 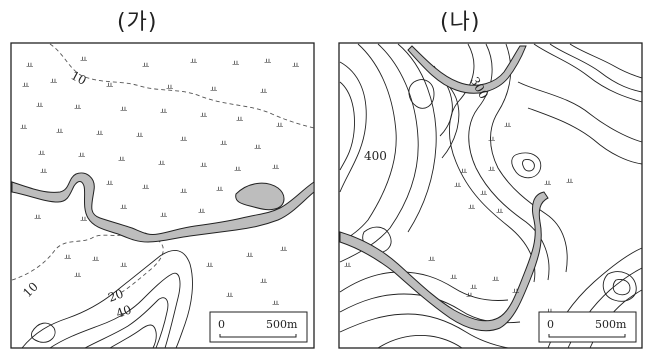 What do you see at coordinates (182, 86) in the screenshot?
I see `contour-line-10-top` at bounding box center [182, 86].